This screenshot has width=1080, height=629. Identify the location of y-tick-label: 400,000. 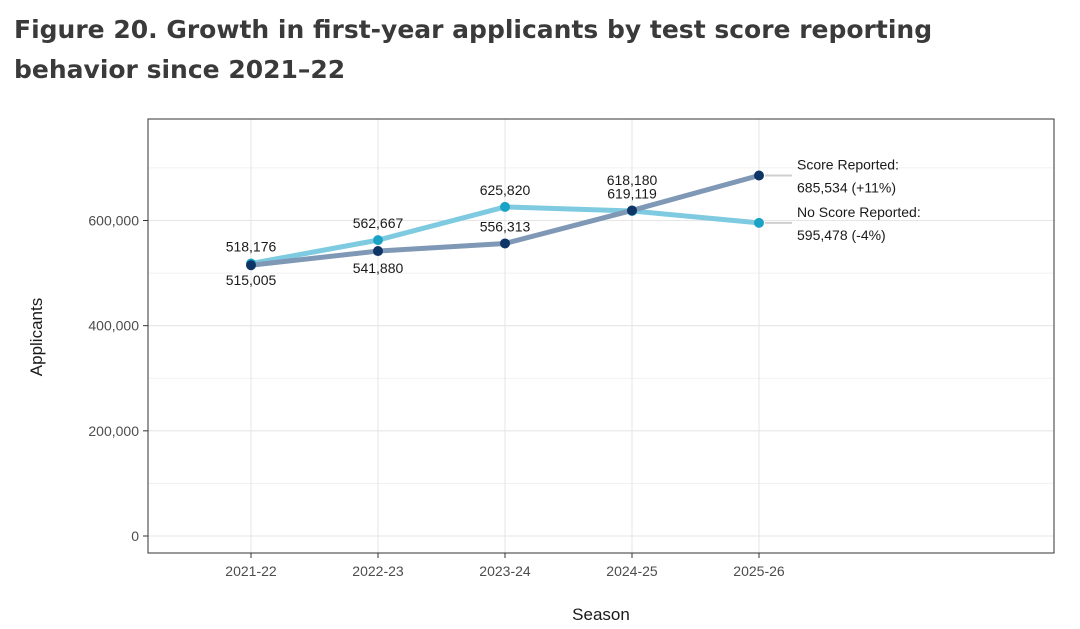
(113, 326).